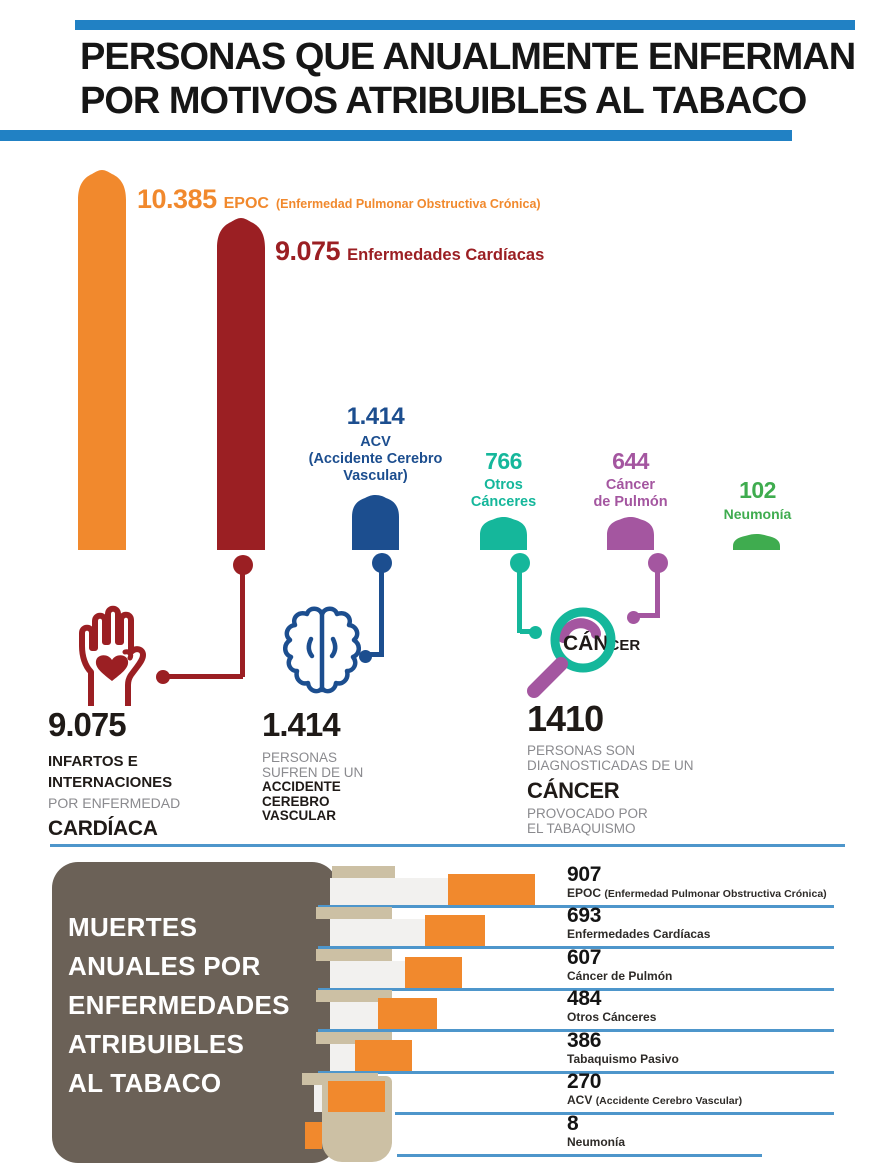 The height and width of the screenshot is (1174, 870). What do you see at coordinates (535, 632) in the screenshot?
I see `teal-connector-end-dot` at bounding box center [535, 632].